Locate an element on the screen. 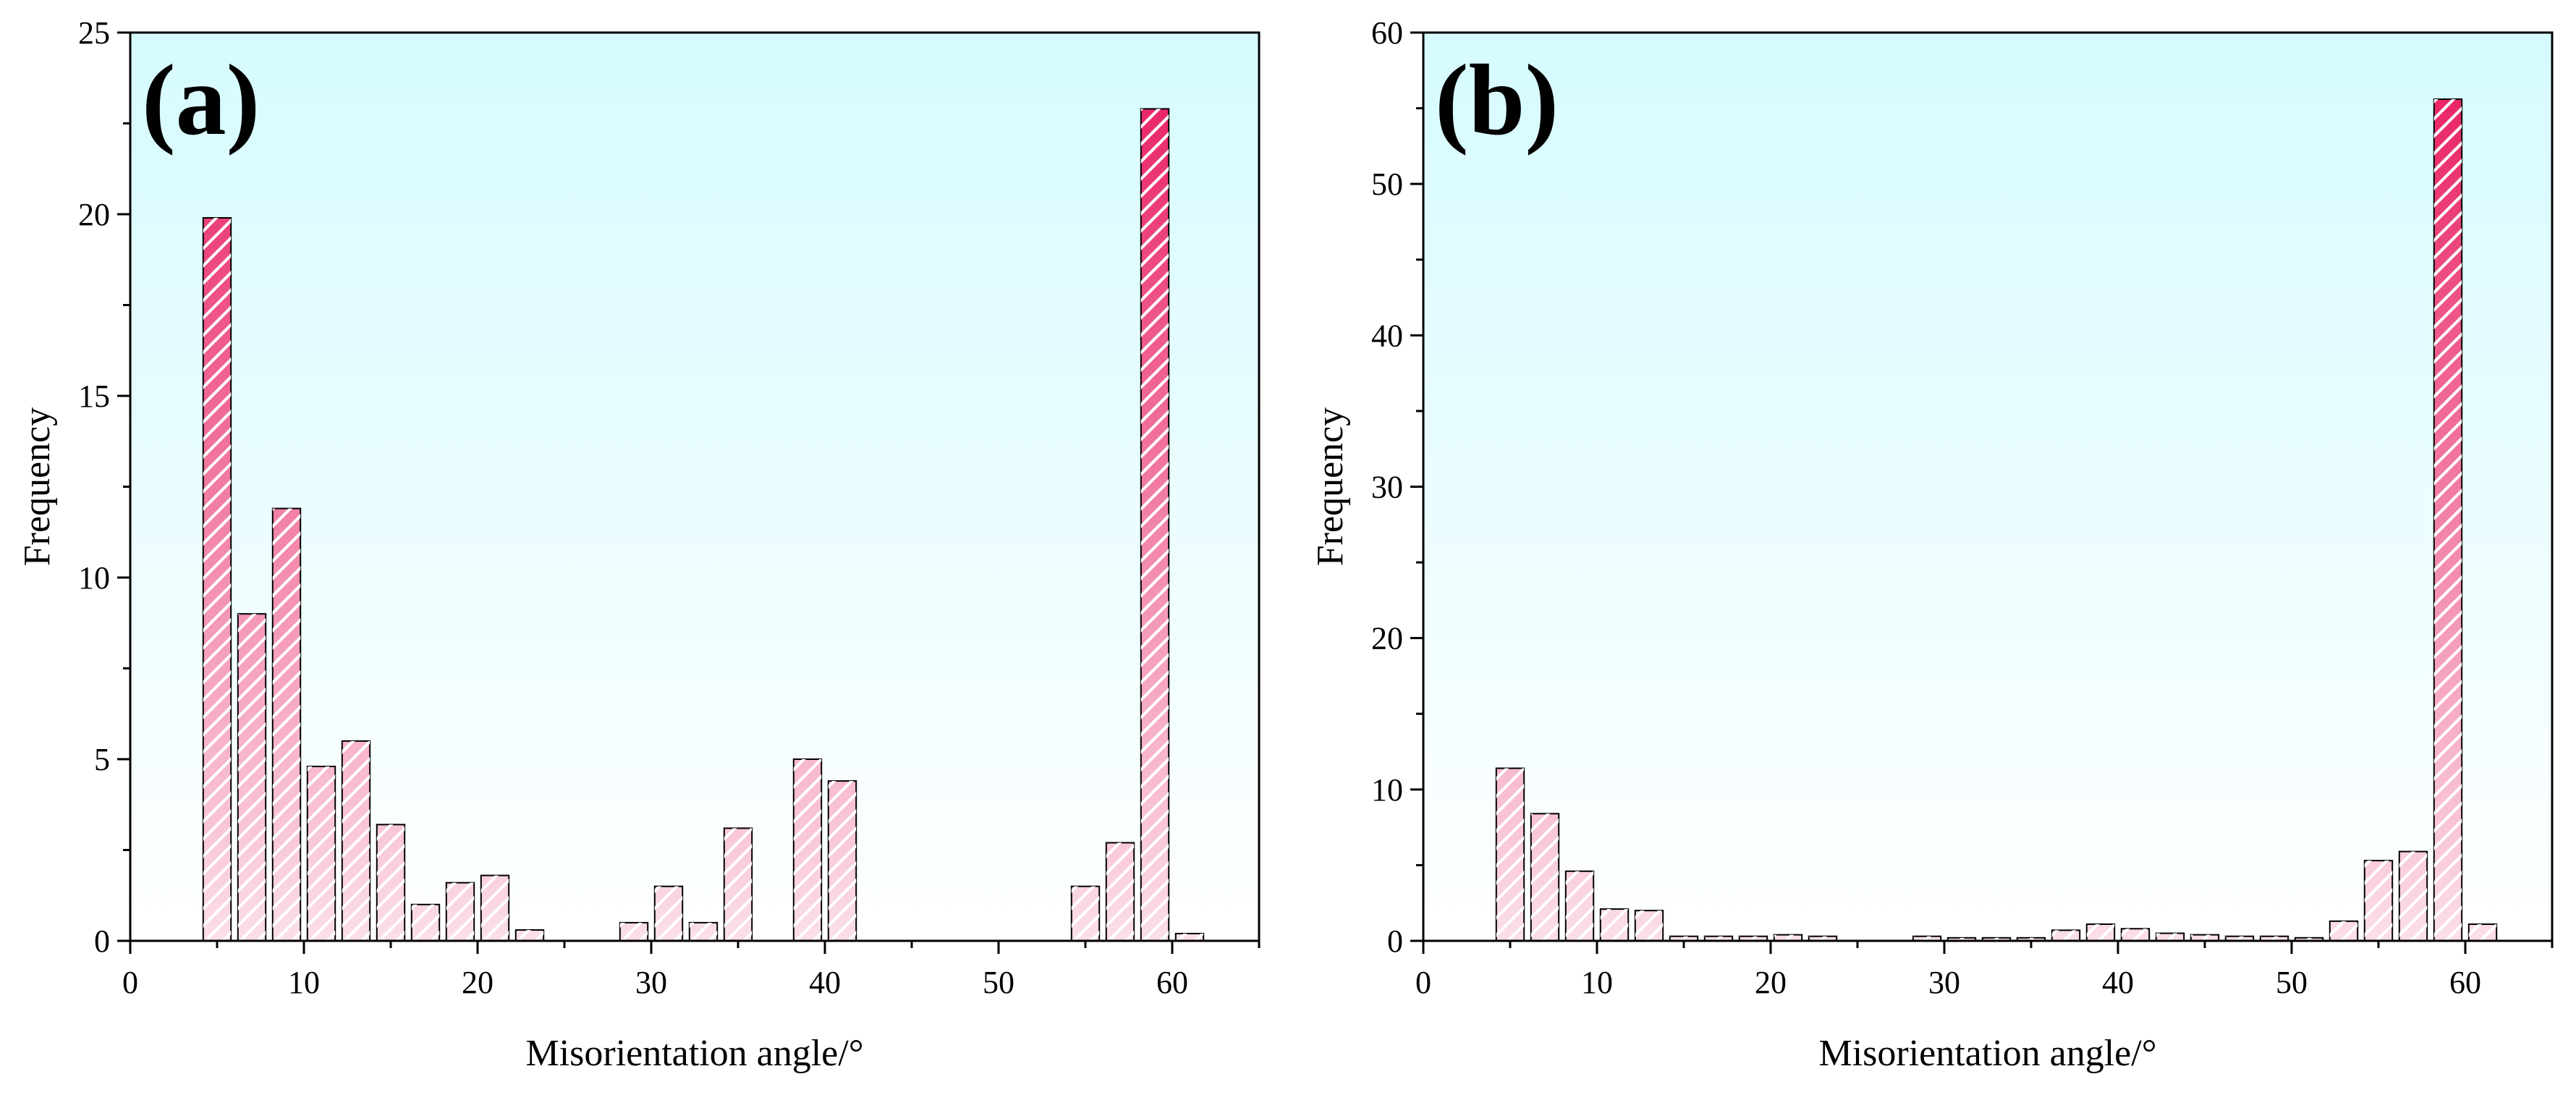 The height and width of the screenshot is (1095, 2576). y-tick-label: 25 is located at coordinates (94, 33).